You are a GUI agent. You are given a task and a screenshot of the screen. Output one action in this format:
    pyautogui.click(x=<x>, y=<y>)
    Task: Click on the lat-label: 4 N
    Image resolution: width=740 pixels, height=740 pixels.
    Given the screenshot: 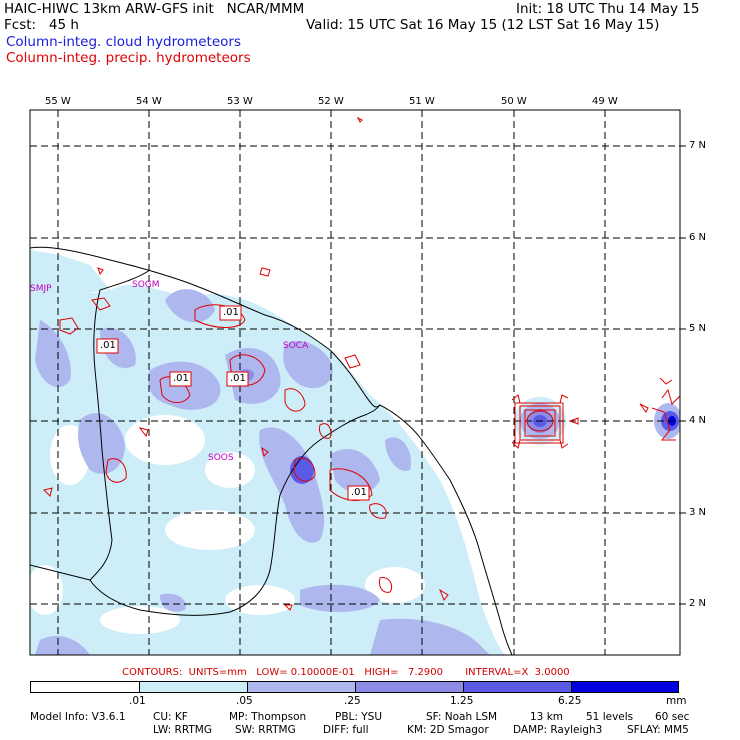 What is the action you would take?
    pyautogui.click(x=698, y=420)
    